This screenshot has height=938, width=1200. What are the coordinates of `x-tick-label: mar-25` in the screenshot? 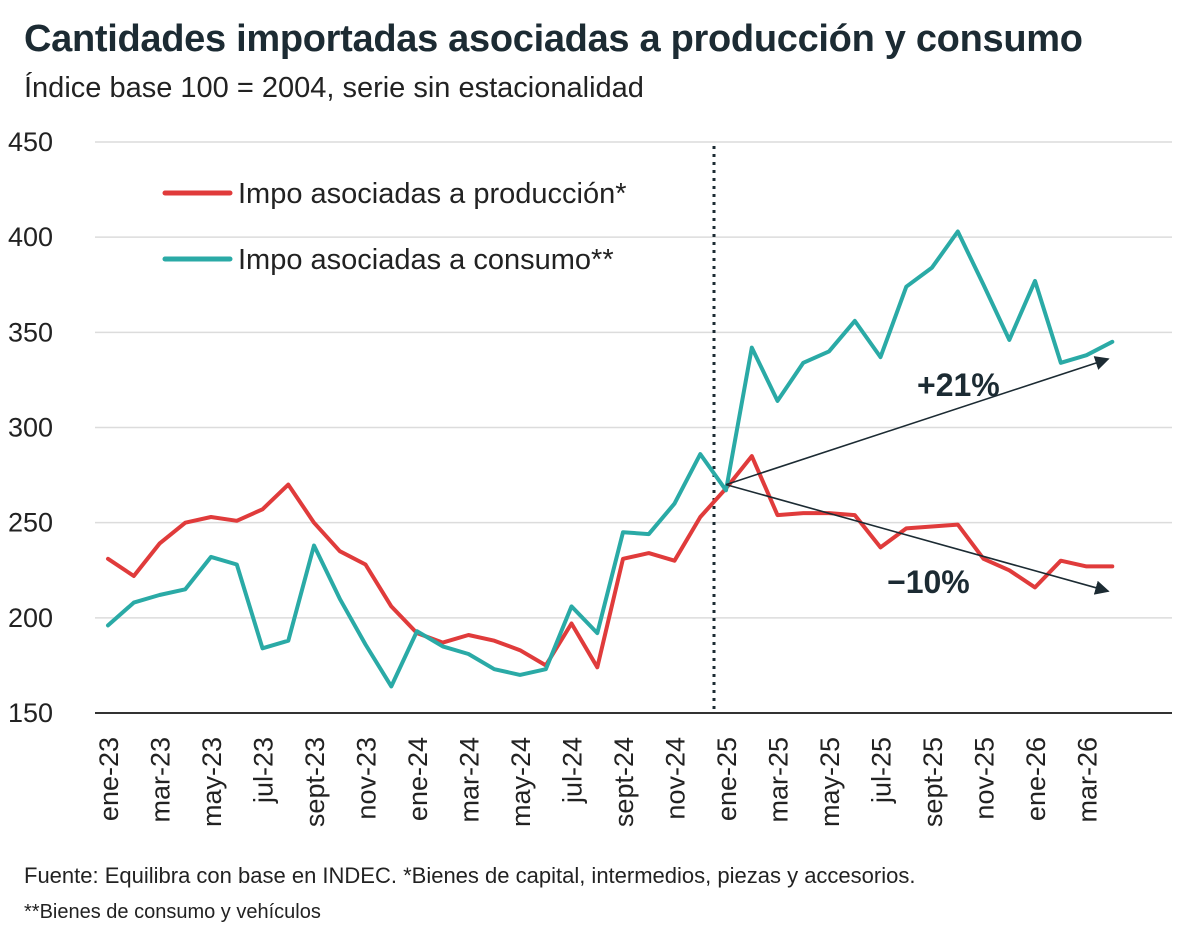 It's located at (779, 780).